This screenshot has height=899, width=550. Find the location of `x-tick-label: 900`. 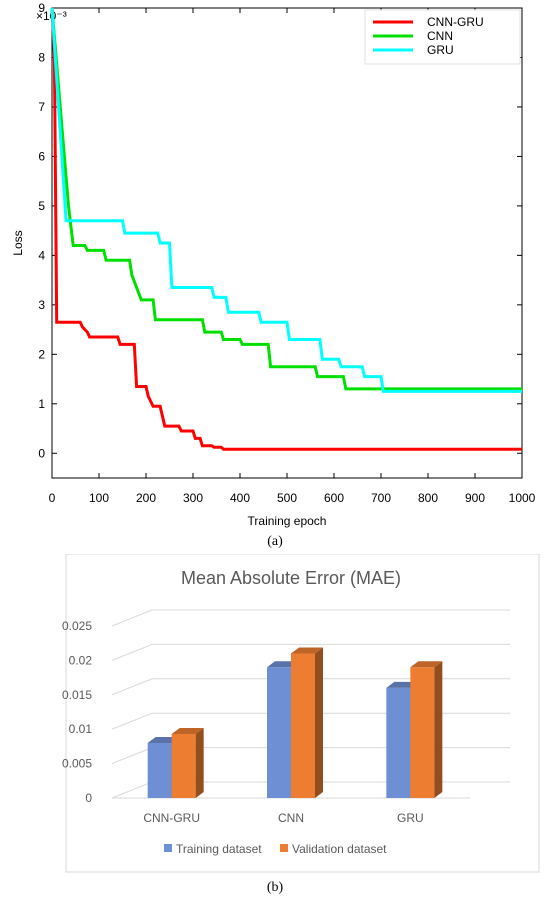

x-tick-label: 900 is located at coordinates (475, 498).